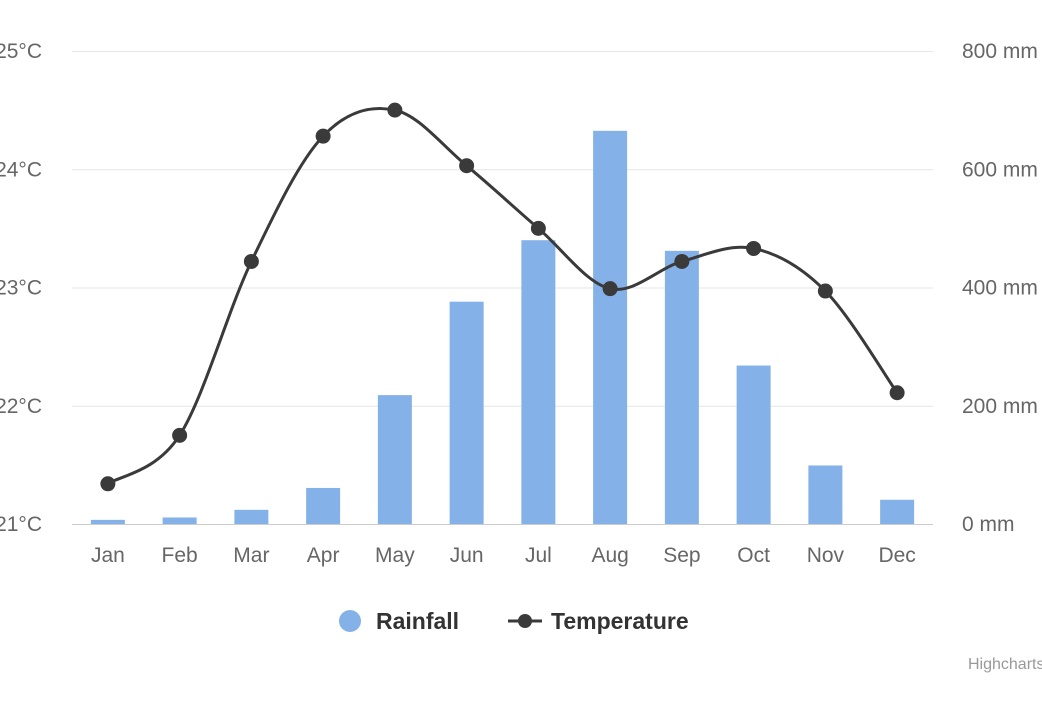 This screenshot has height=708, width=1042. Describe the element at coordinates (1000, 406) in the screenshot. I see `right-axis-tick-label: 200 mm` at that location.